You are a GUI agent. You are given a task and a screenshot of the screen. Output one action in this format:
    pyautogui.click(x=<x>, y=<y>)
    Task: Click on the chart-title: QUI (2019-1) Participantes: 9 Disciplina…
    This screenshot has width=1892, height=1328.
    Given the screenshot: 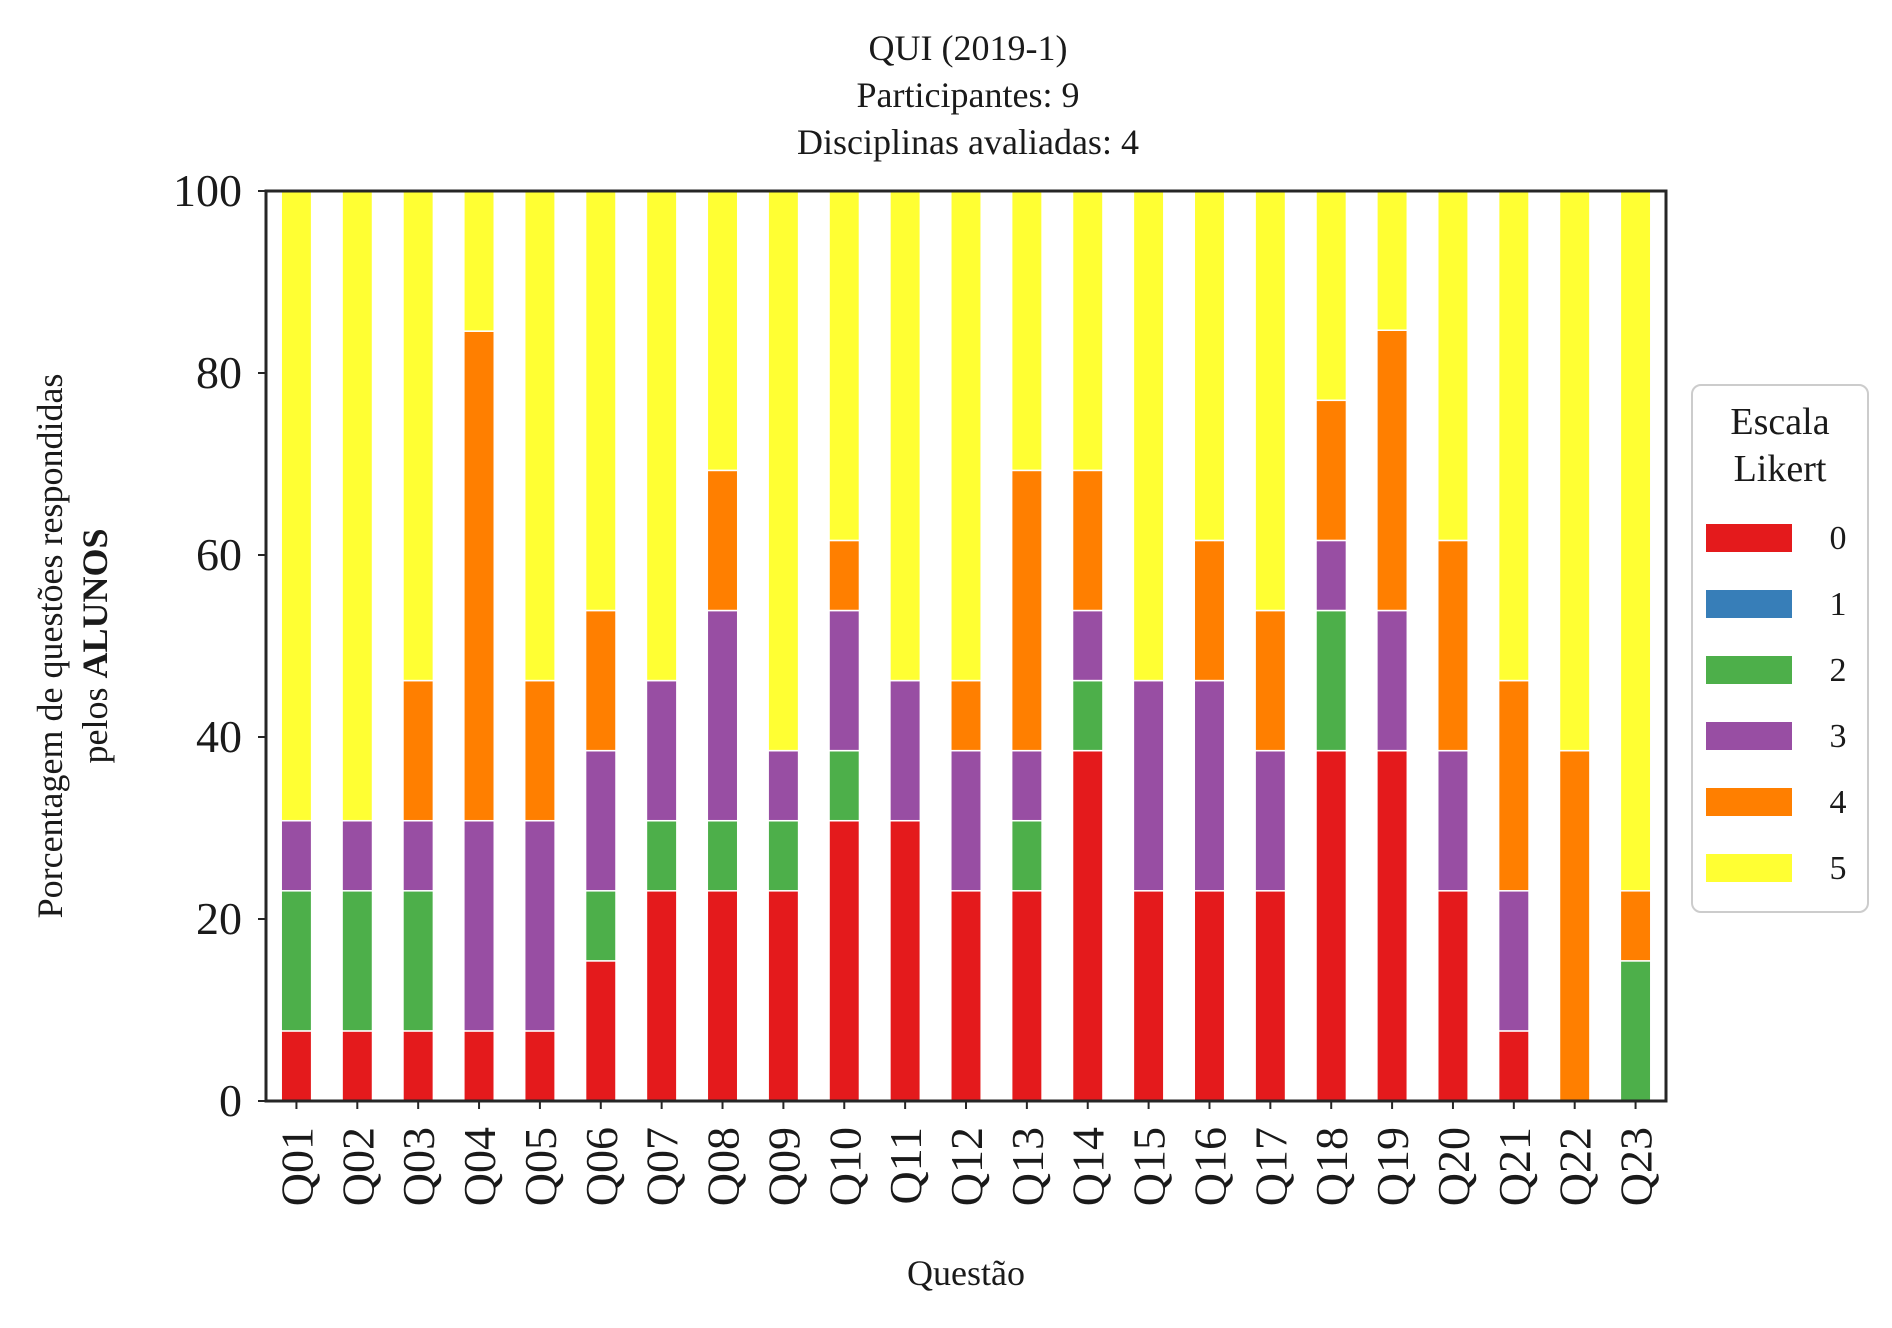 What is the action you would take?
    pyautogui.click(x=968, y=95)
    